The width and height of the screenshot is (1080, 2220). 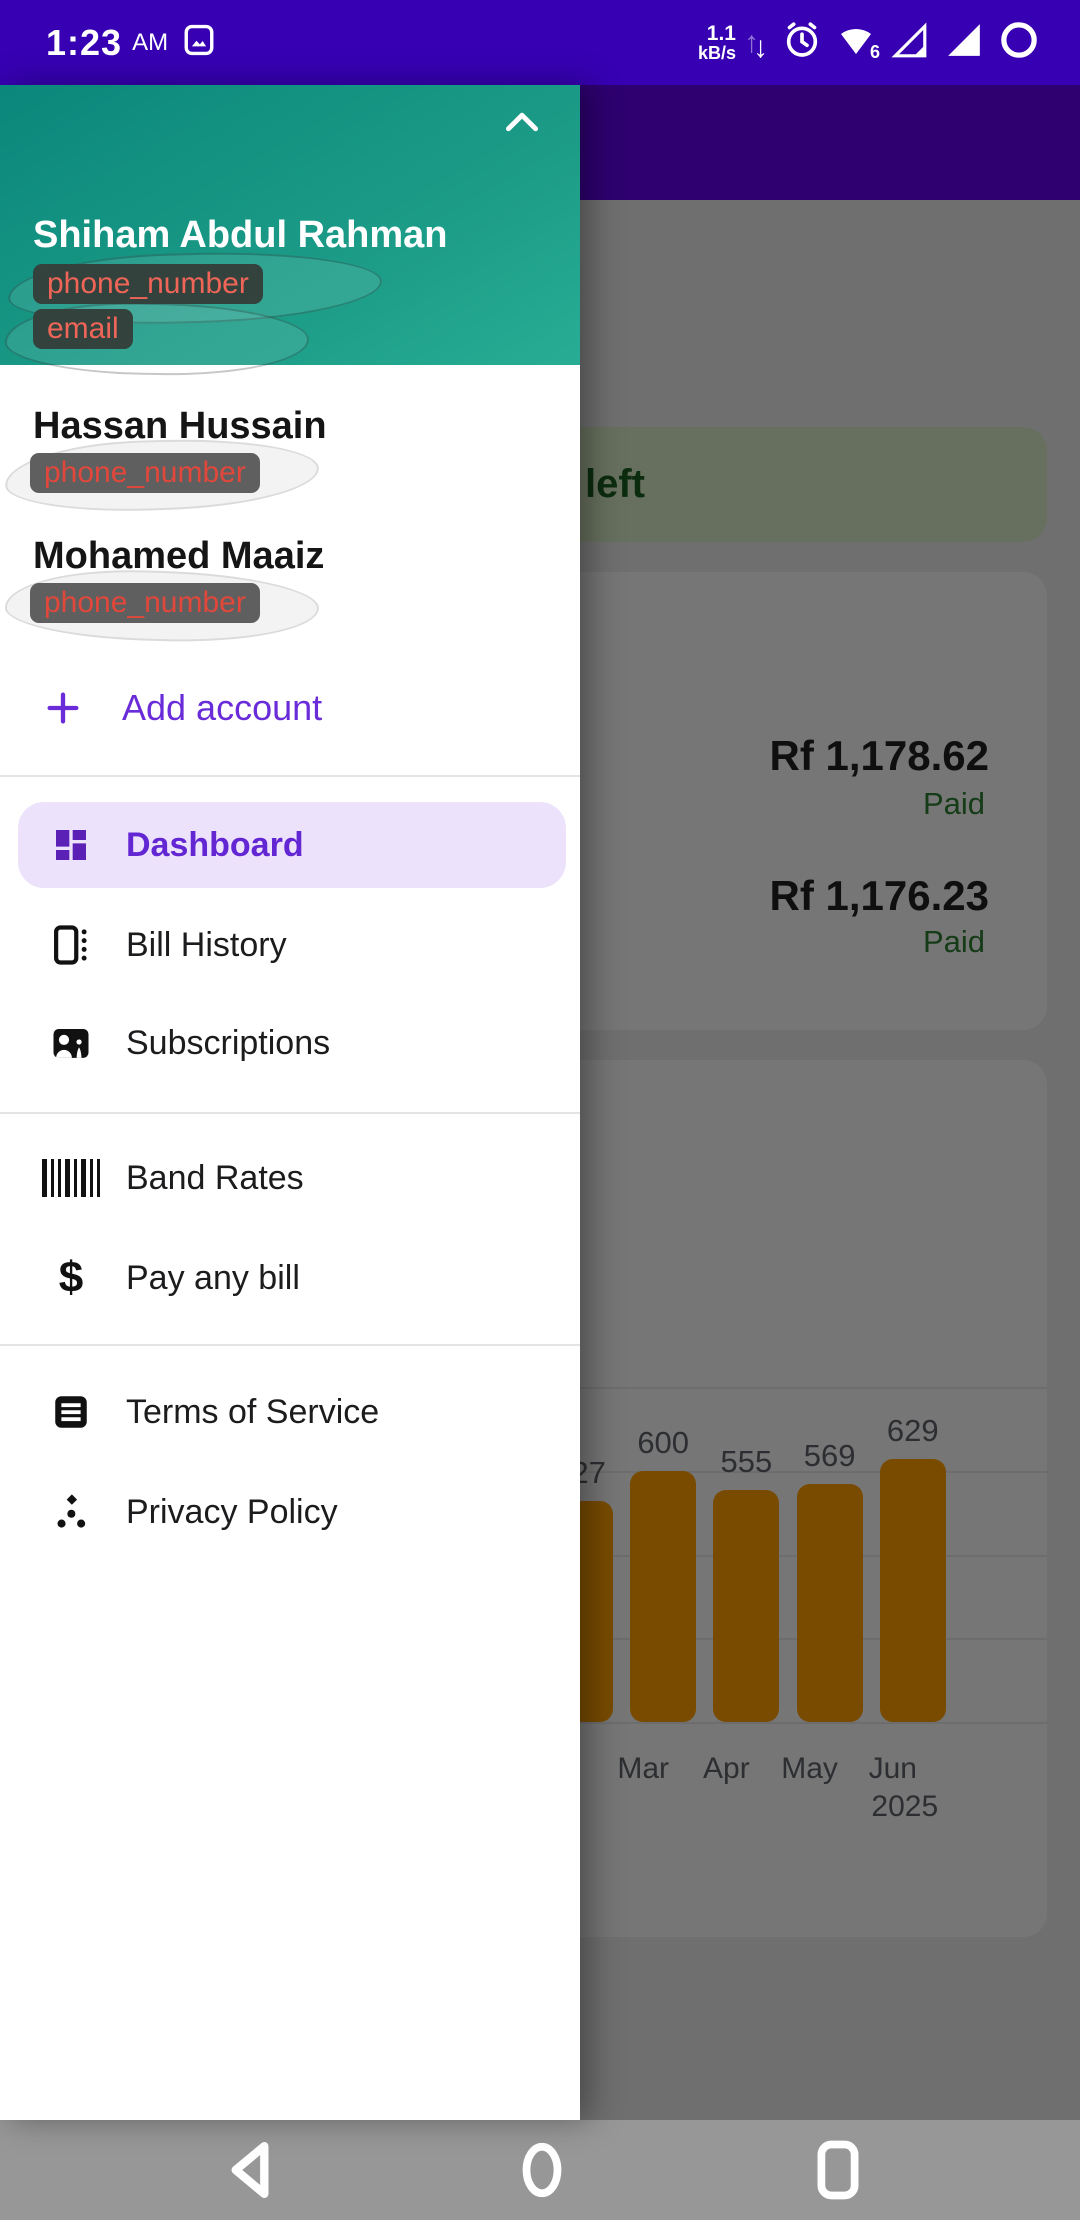 I want to click on drawer-item-label: Terms of Service, so click(x=253, y=1411).